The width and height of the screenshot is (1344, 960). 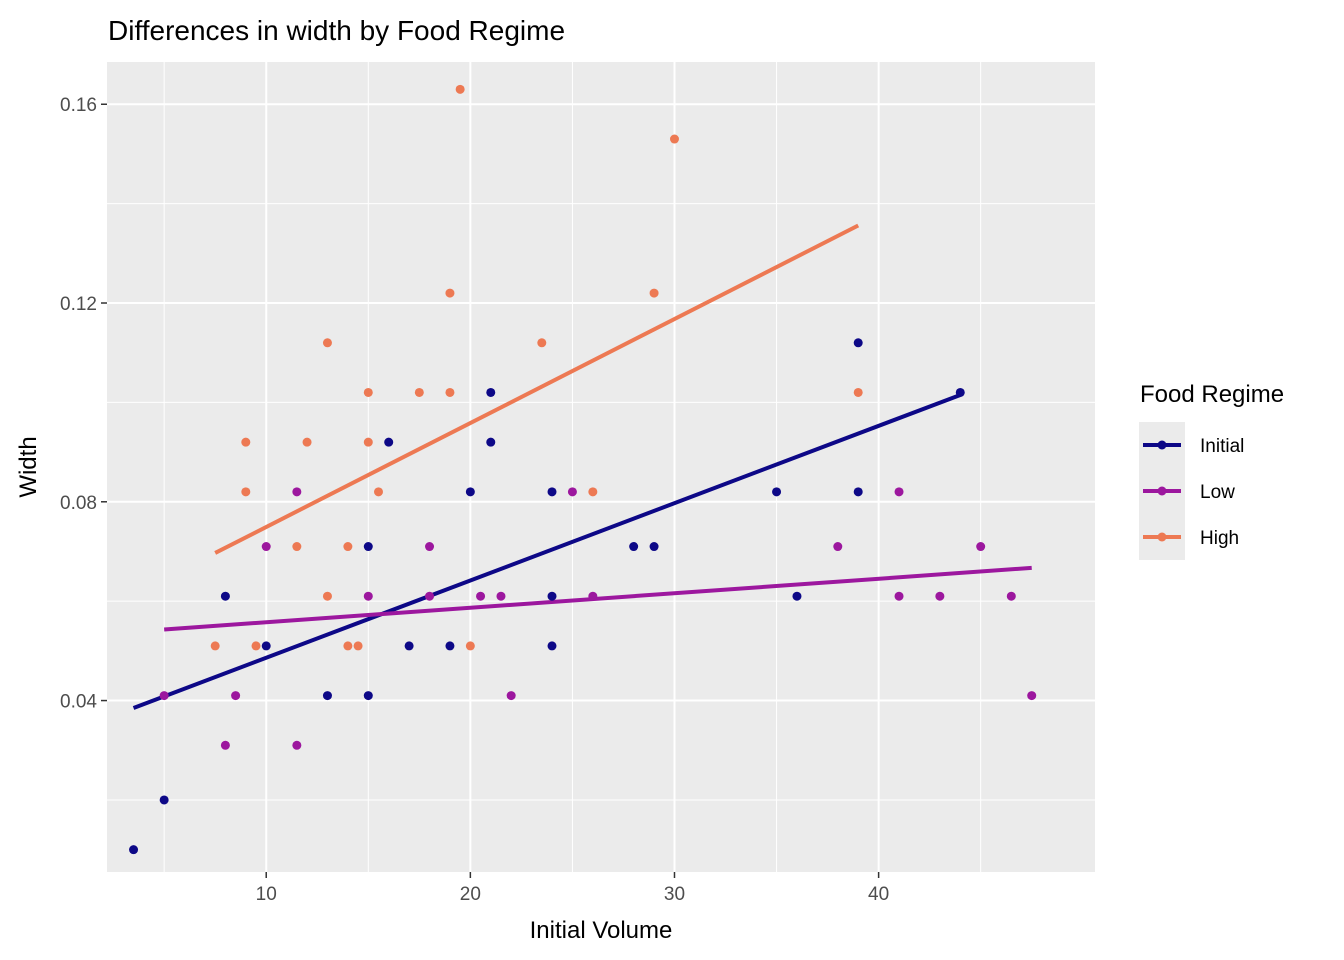 What do you see at coordinates (1162, 445) in the screenshot?
I see `legend-key-point-initial` at bounding box center [1162, 445].